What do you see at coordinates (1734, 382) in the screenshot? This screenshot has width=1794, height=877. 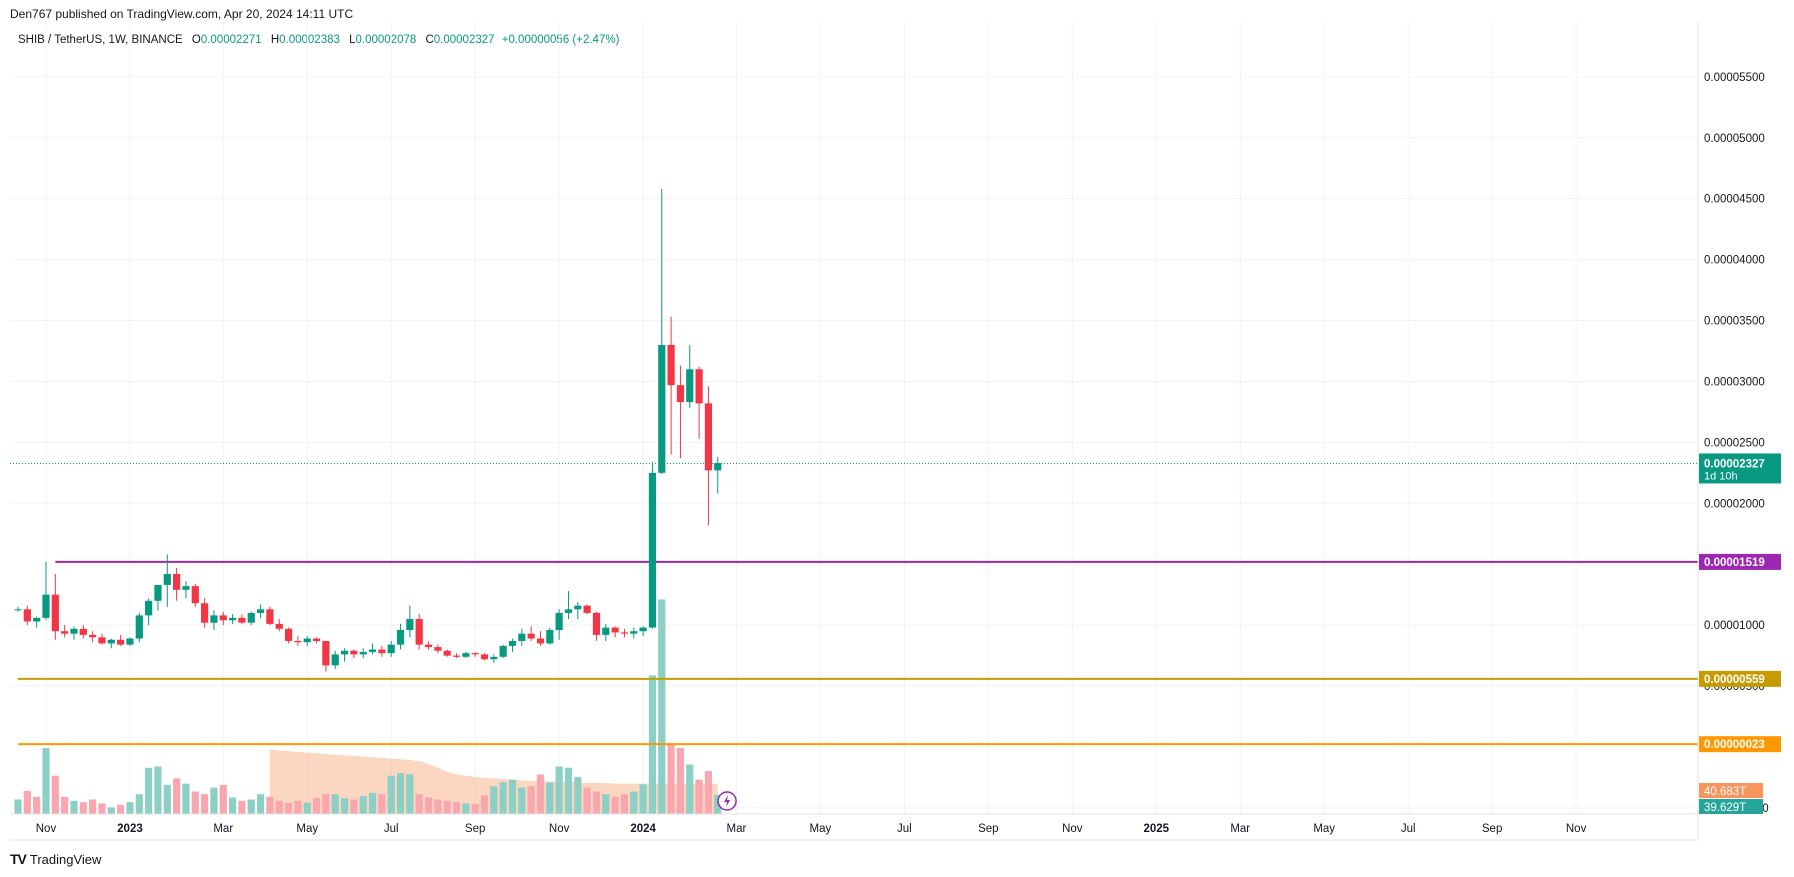 I see `price-tick-label: 0.00003000` at bounding box center [1734, 382].